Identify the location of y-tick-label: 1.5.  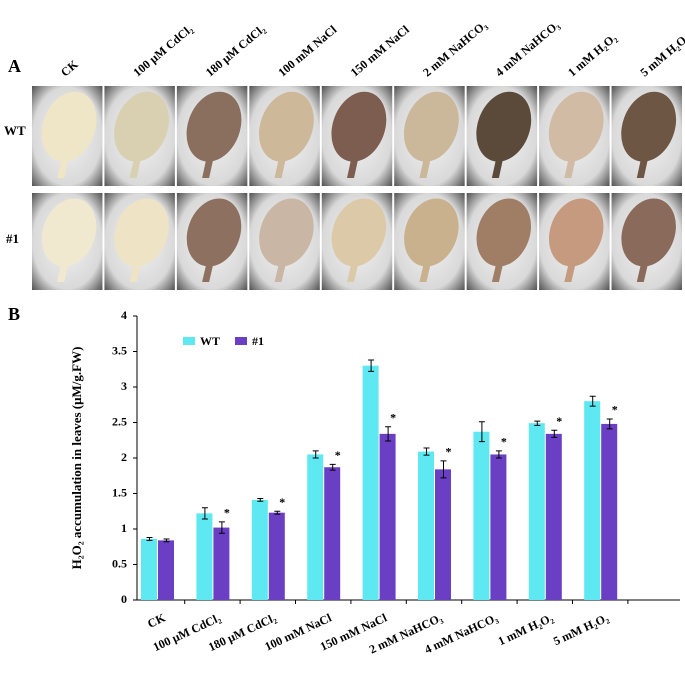
(119, 492).